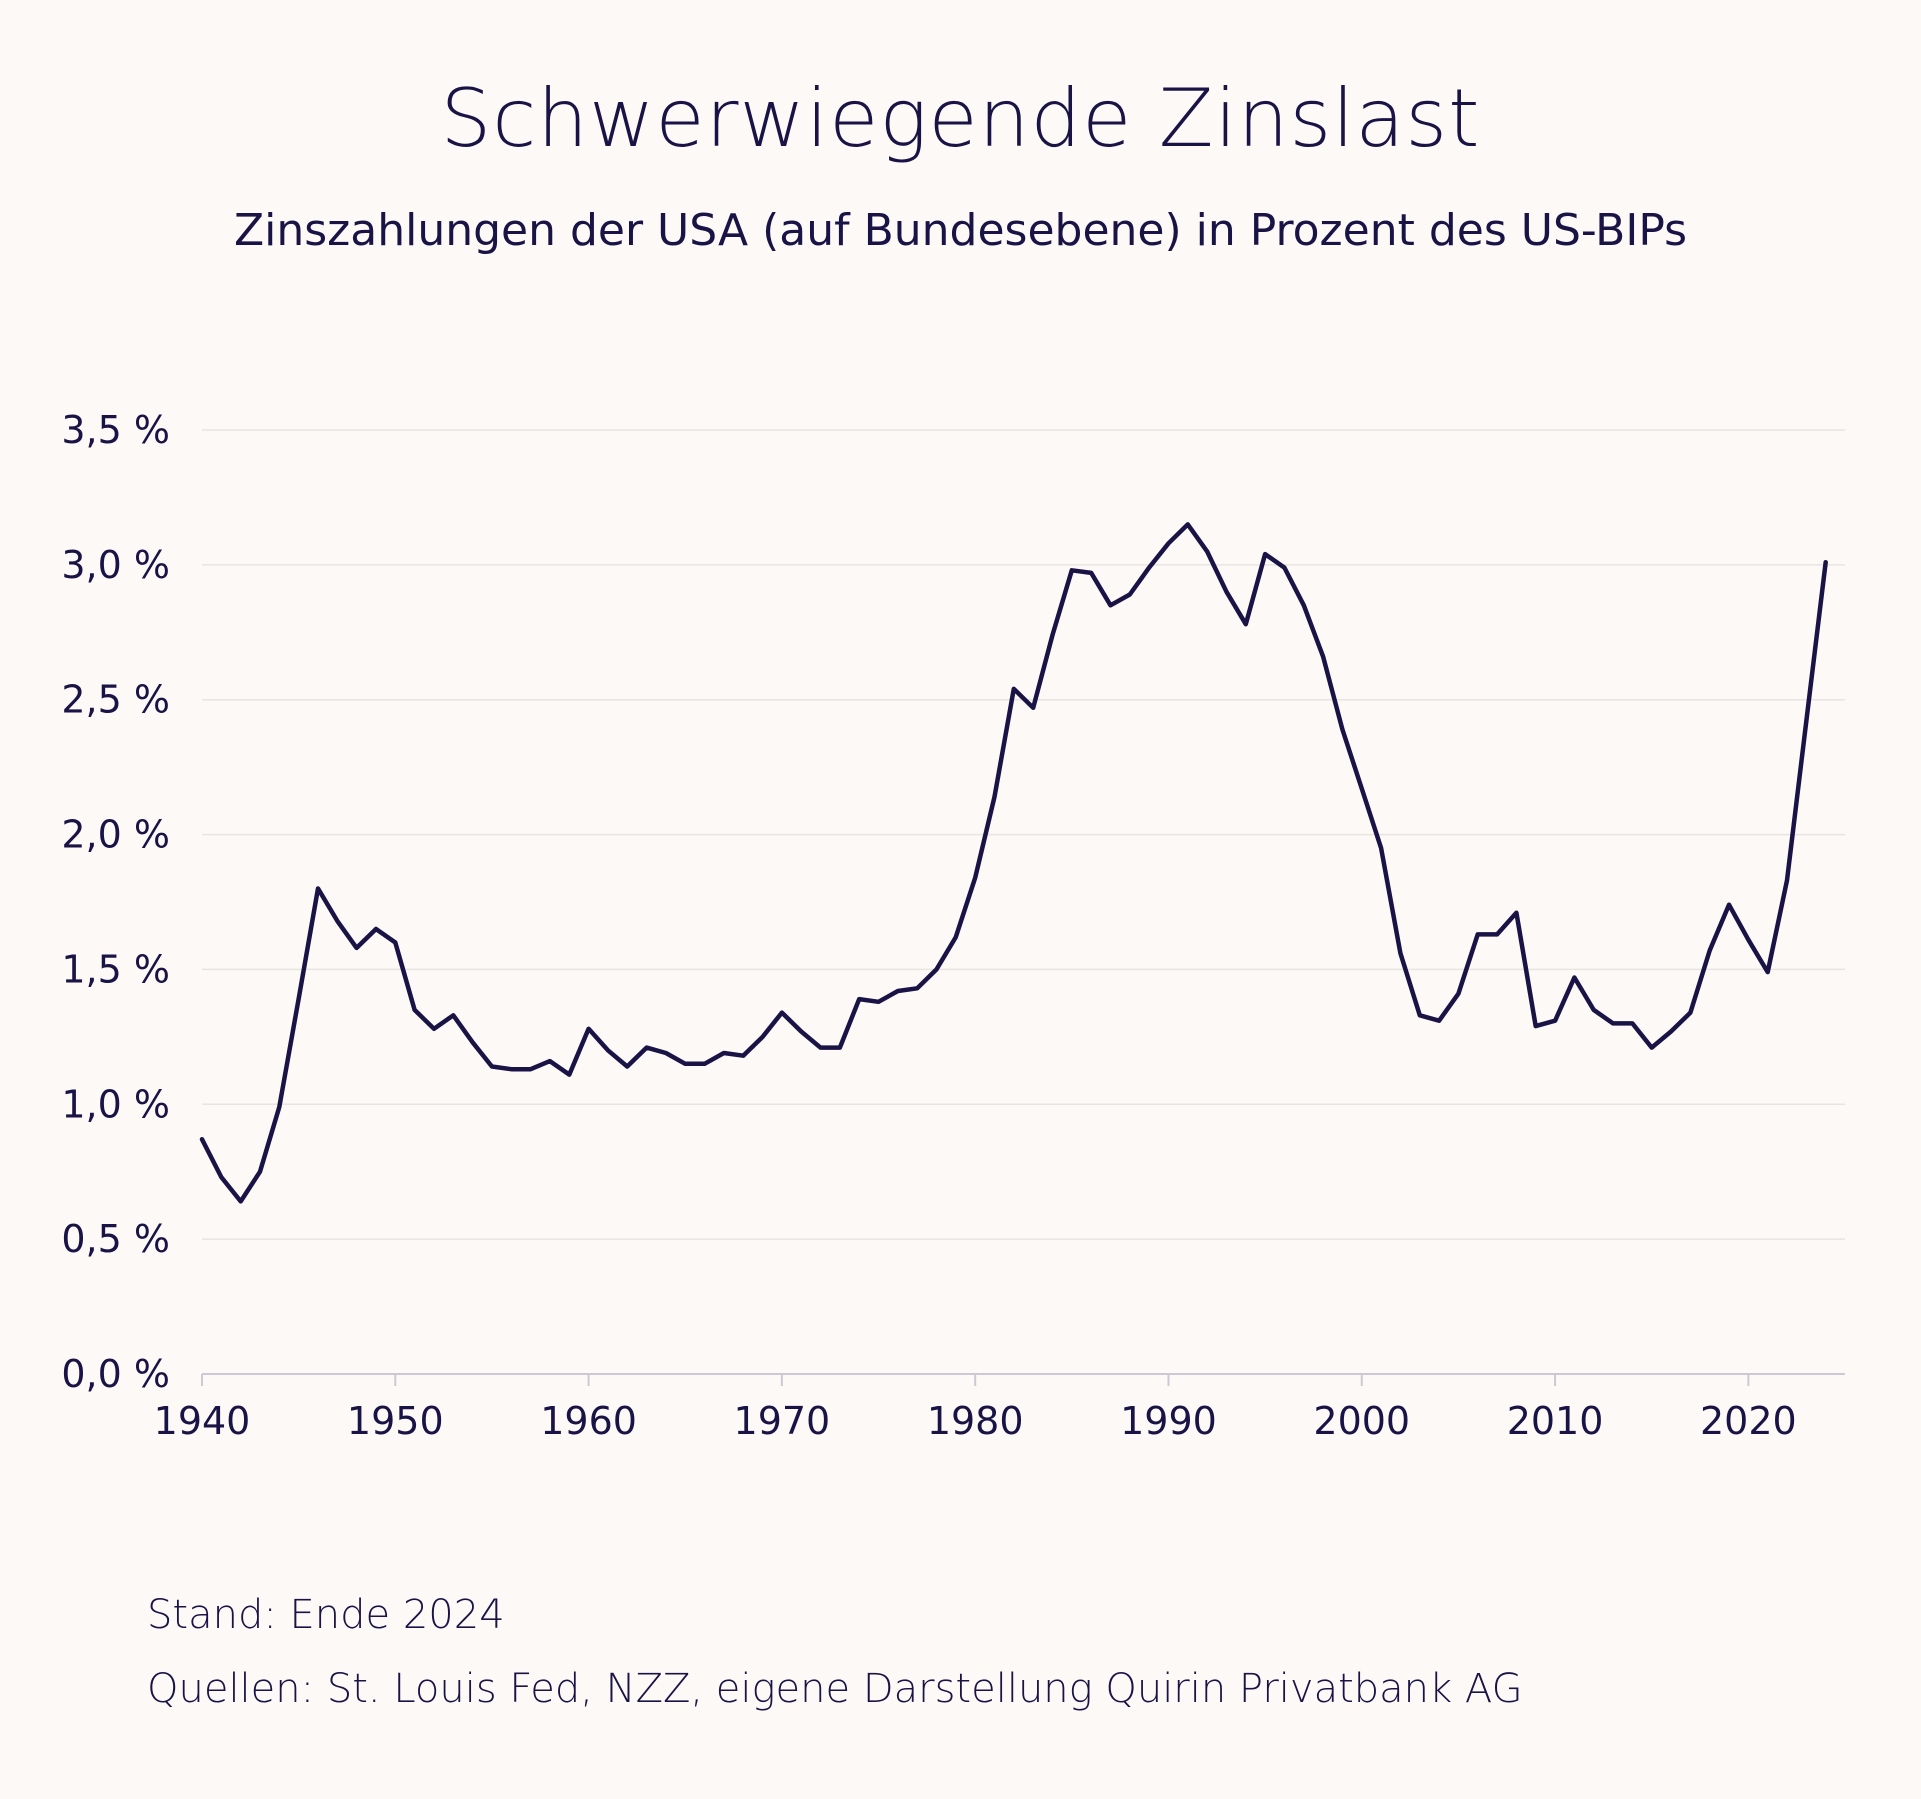 This screenshot has height=1799, width=1921. Describe the element at coordinates (115, 902) in the screenshot. I see `y-tick-labels: 0,0 % 0,5 % 1,0 % 1,5 % 2,0 % 2,5 % 3,0 % 3,5 %` at that location.